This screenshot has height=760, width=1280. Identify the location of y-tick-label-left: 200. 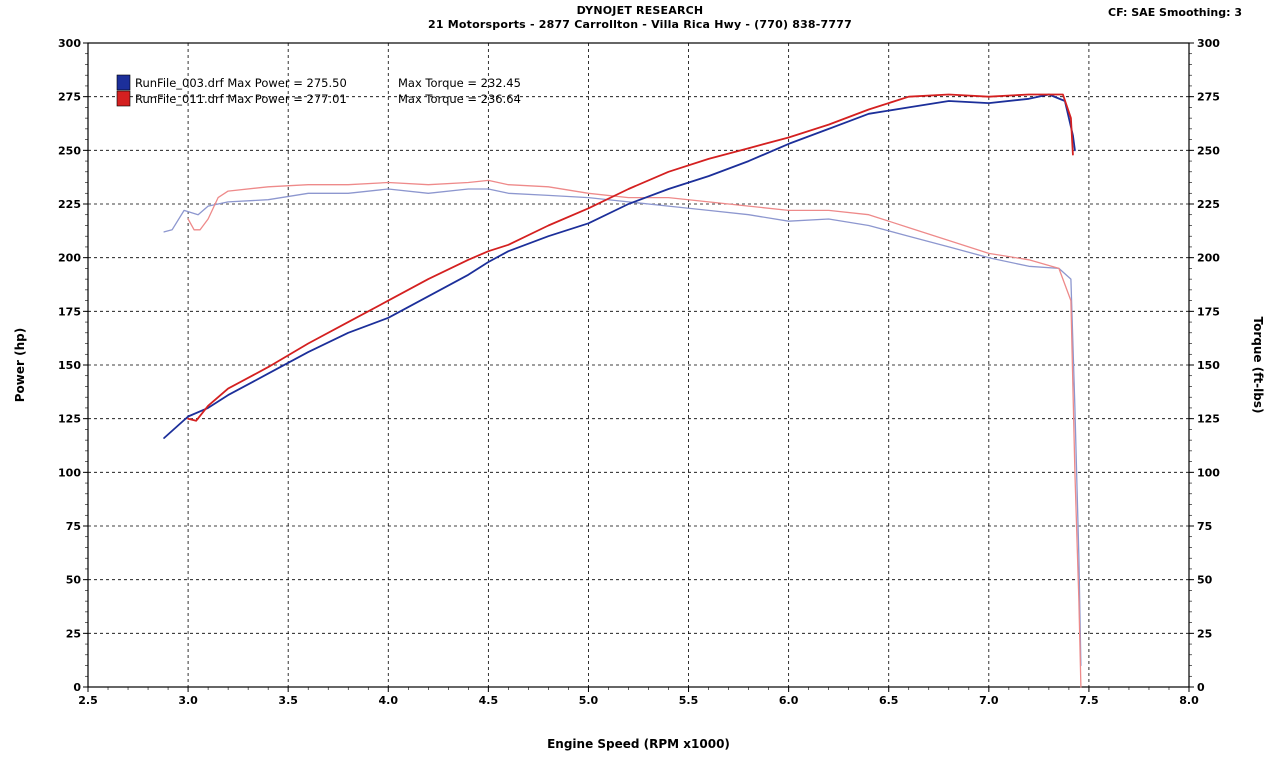
(69, 258).